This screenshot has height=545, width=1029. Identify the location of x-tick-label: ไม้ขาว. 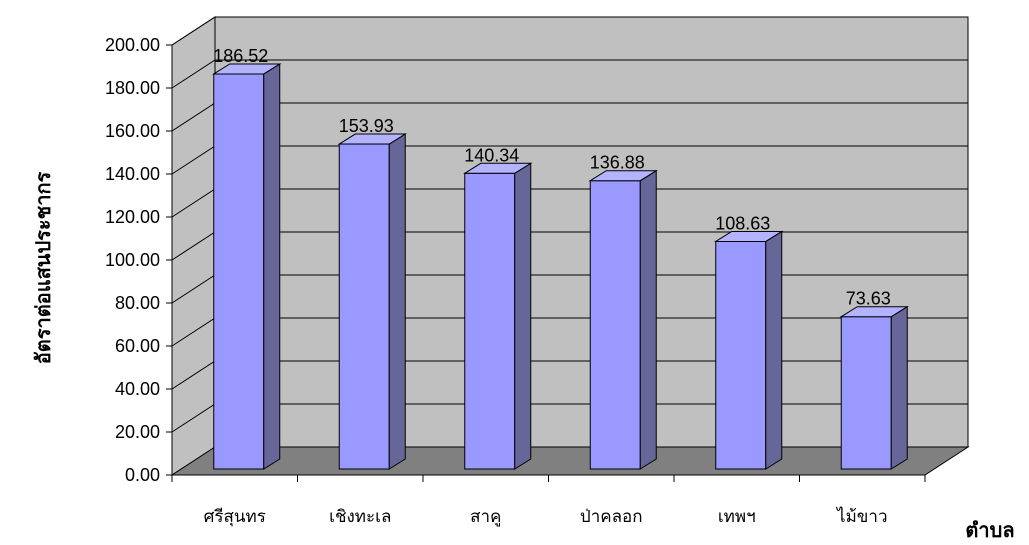
(861, 516).